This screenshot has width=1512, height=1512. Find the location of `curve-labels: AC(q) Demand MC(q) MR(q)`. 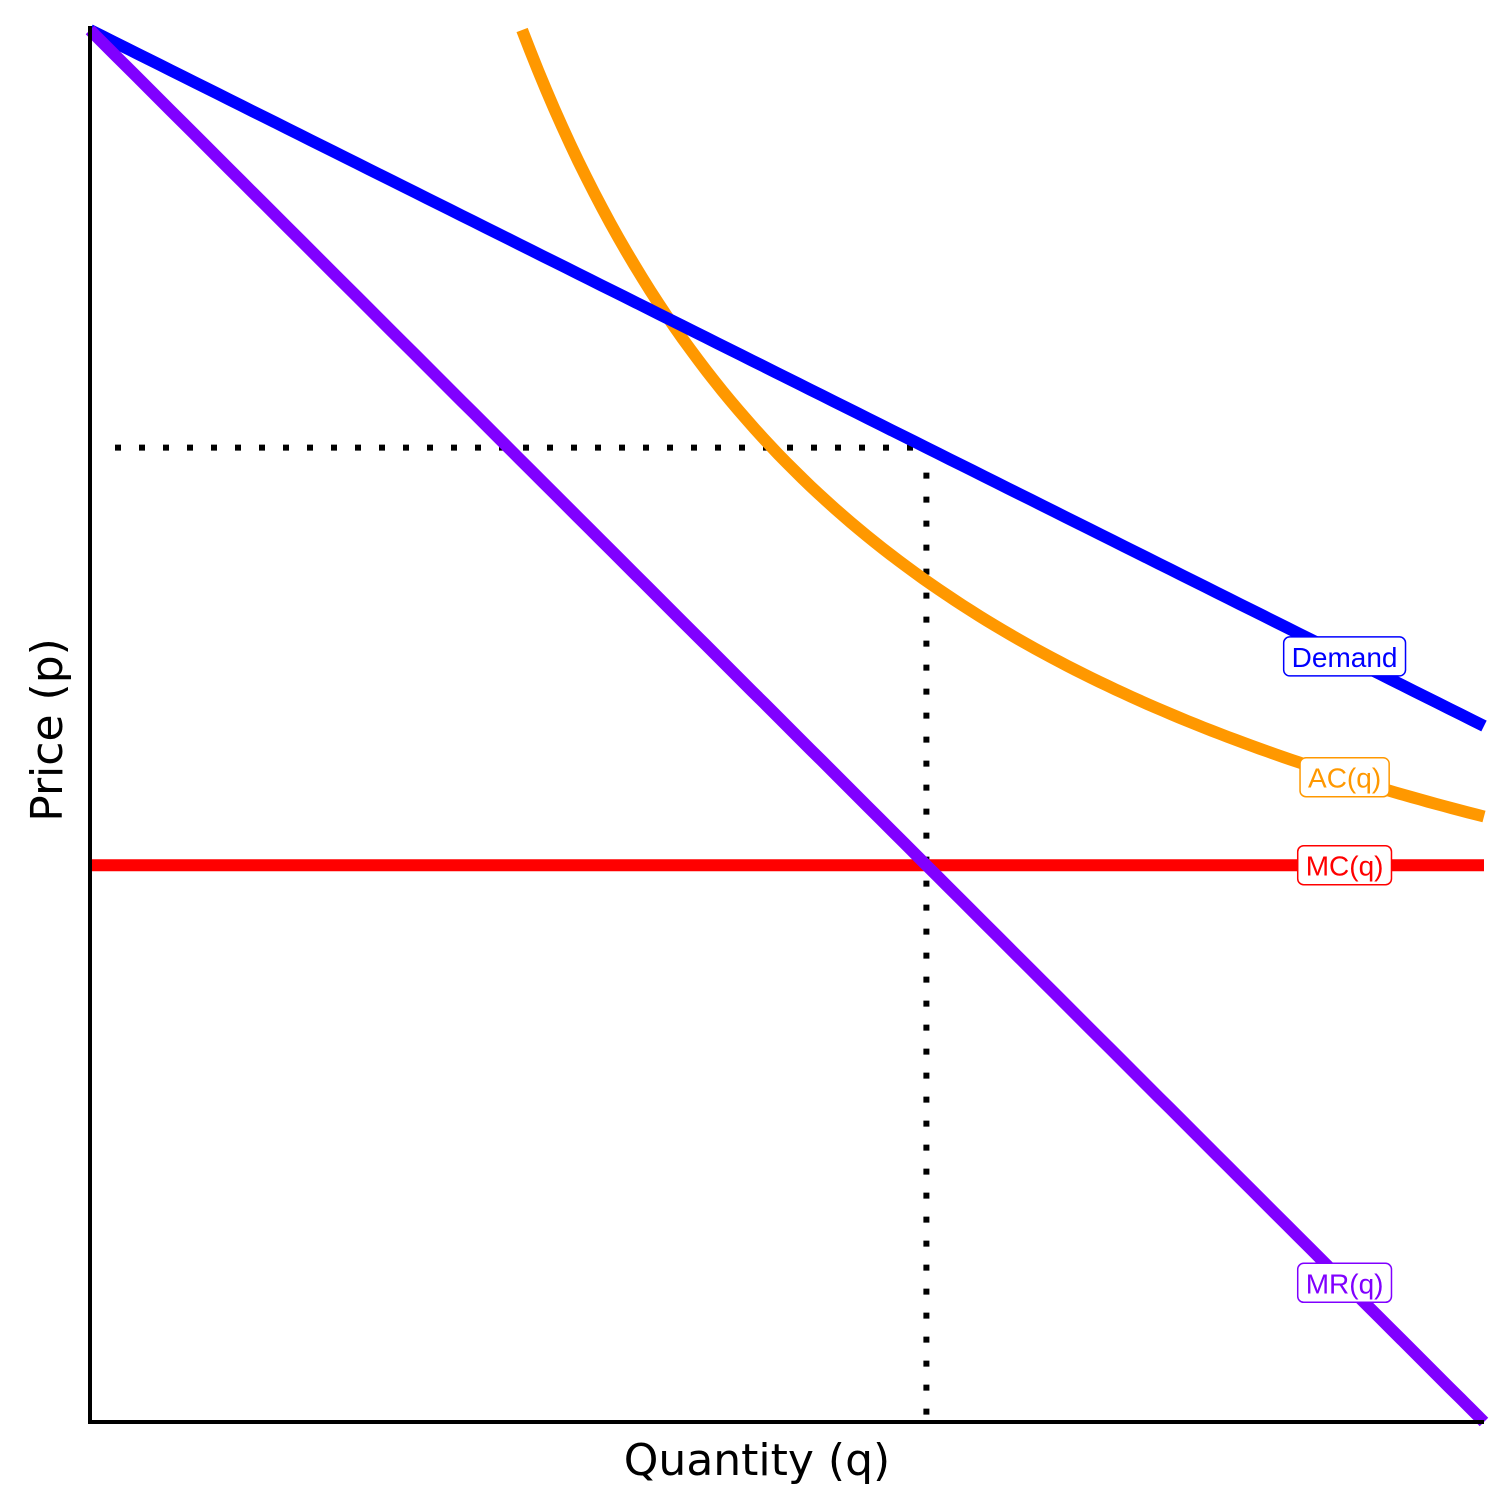

curve-labels: AC(q) Demand MC(q) MR(q) is located at coordinates (1344, 970).